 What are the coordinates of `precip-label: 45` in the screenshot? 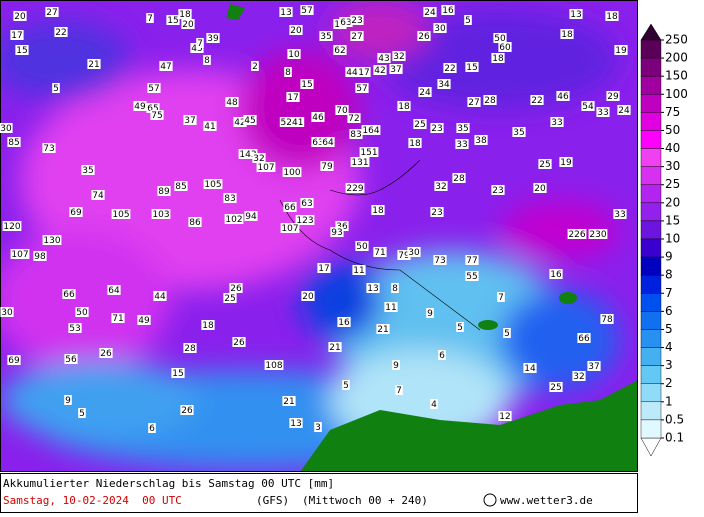 It's located at (196, 49).